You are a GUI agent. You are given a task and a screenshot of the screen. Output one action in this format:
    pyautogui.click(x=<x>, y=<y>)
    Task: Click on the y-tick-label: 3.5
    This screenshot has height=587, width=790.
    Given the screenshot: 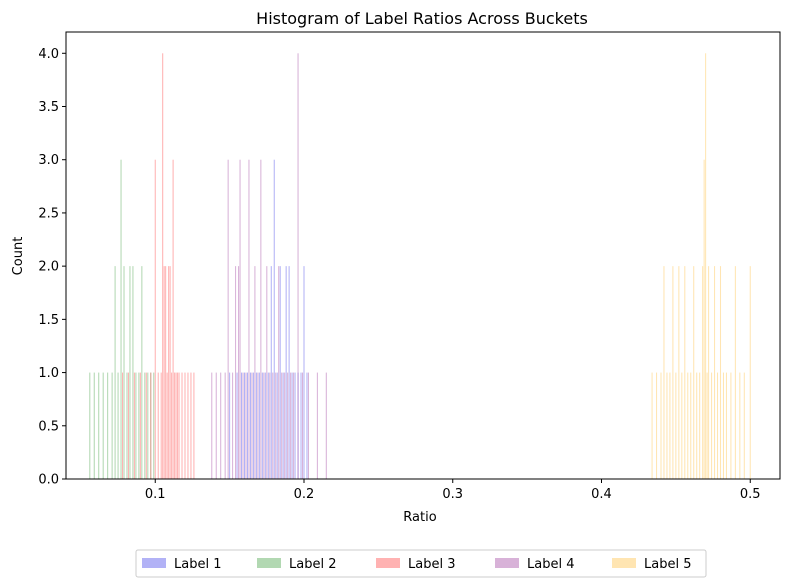 What is the action you would take?
    pyautogui.click(x=48, y=107)
    